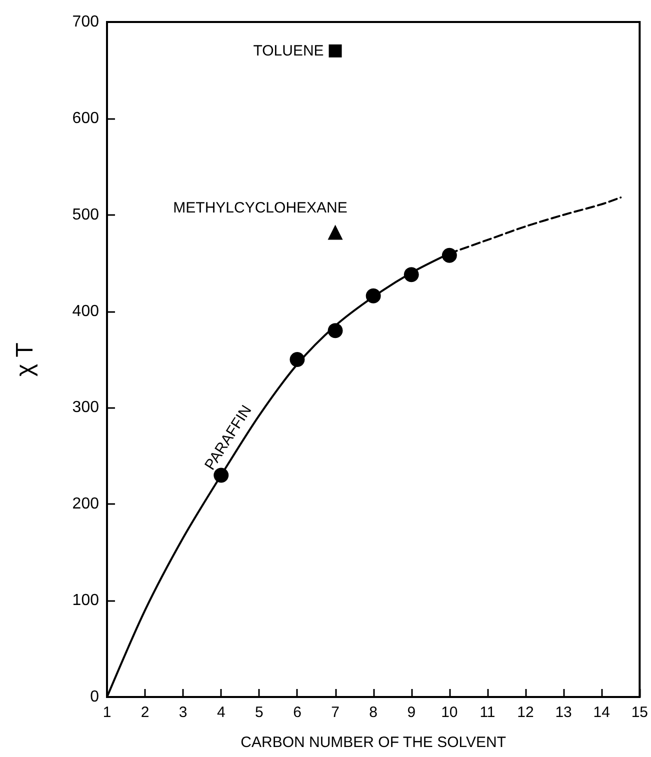 The width and height of the screenshot is (651, 757). What do you see at coordinates (86, 311) in the screenshot?
I see `y-tick-label: 400` at bounding box center [86, 311].